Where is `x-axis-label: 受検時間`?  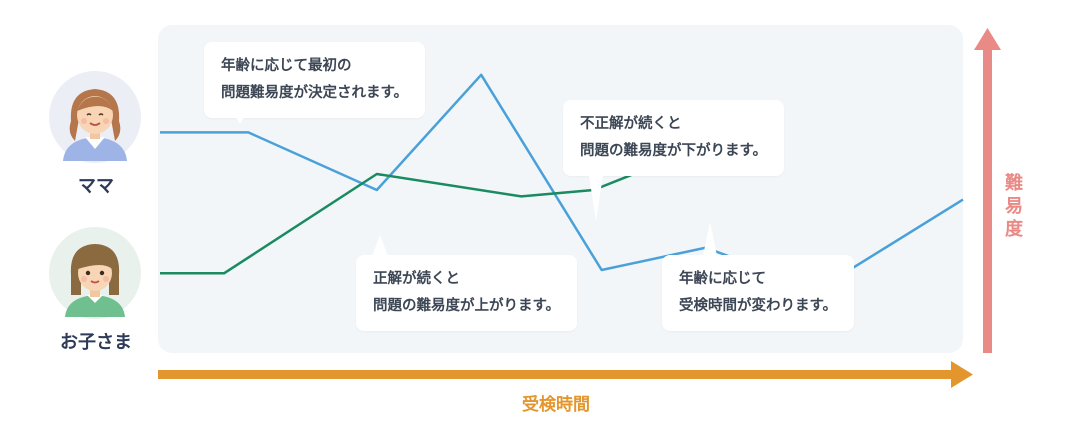 x-axis-label: 受検時間 is located at coordinates (556, 405).